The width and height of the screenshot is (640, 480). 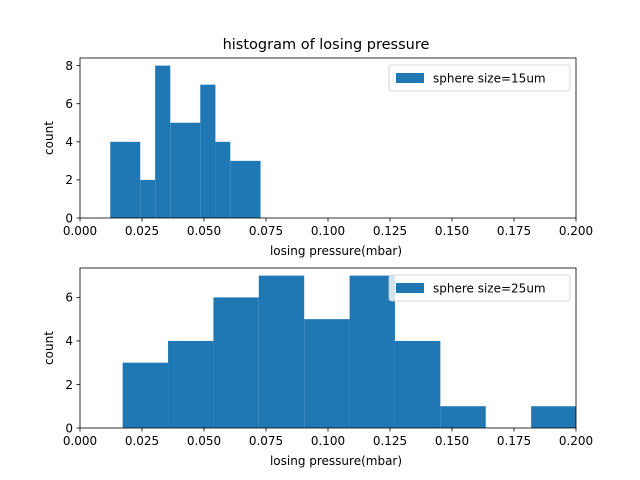 I want to click on legend: sphere size=15um, so click(x=479, y=78).